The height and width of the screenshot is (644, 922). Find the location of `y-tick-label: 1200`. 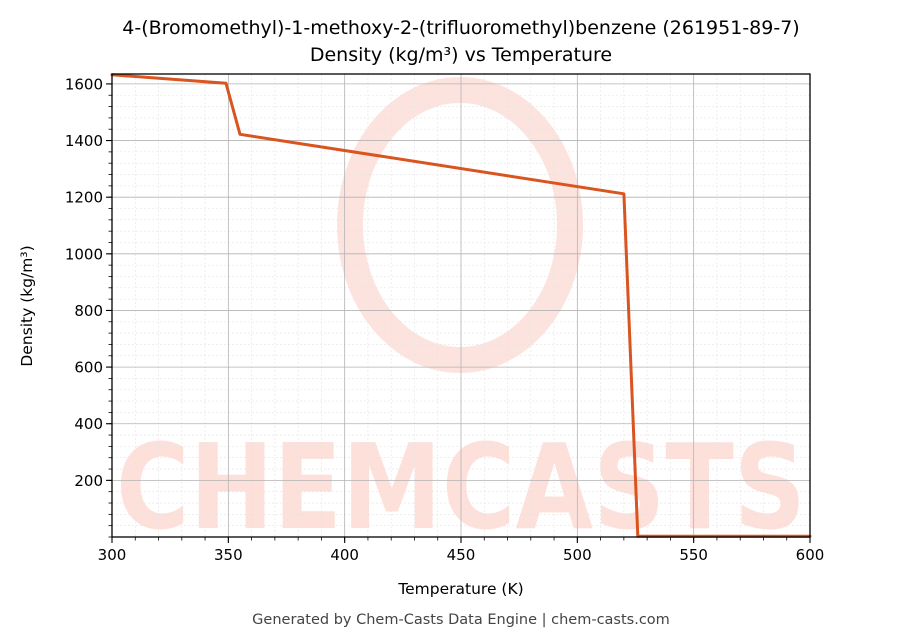

y-tick-label: 1200 is located at coordinates (84, 198).